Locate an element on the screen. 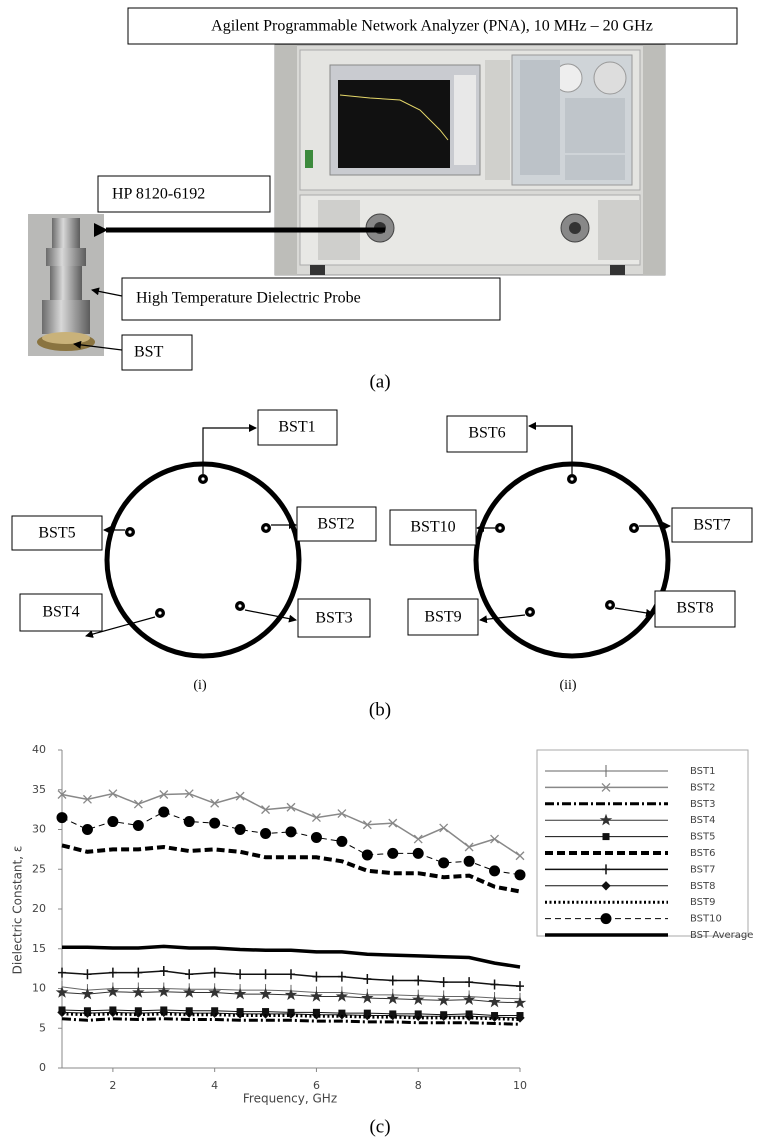 This screenshot has width=761, height=1143. cable-label: HP 8120-6192 is located at coordinates (158, 194).